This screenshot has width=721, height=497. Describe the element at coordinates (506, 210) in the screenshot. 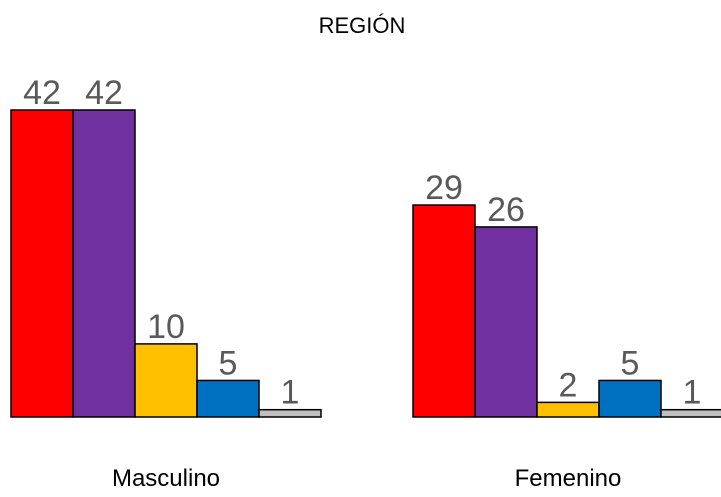

I see `data-label: 26` at that location.